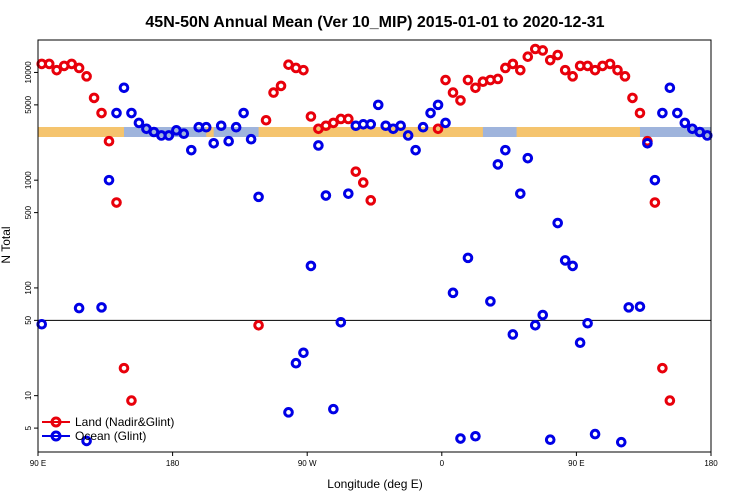 This screenshot has height=500, width=750. I want to click on y-tick-label: 1000, so click(28, 180).